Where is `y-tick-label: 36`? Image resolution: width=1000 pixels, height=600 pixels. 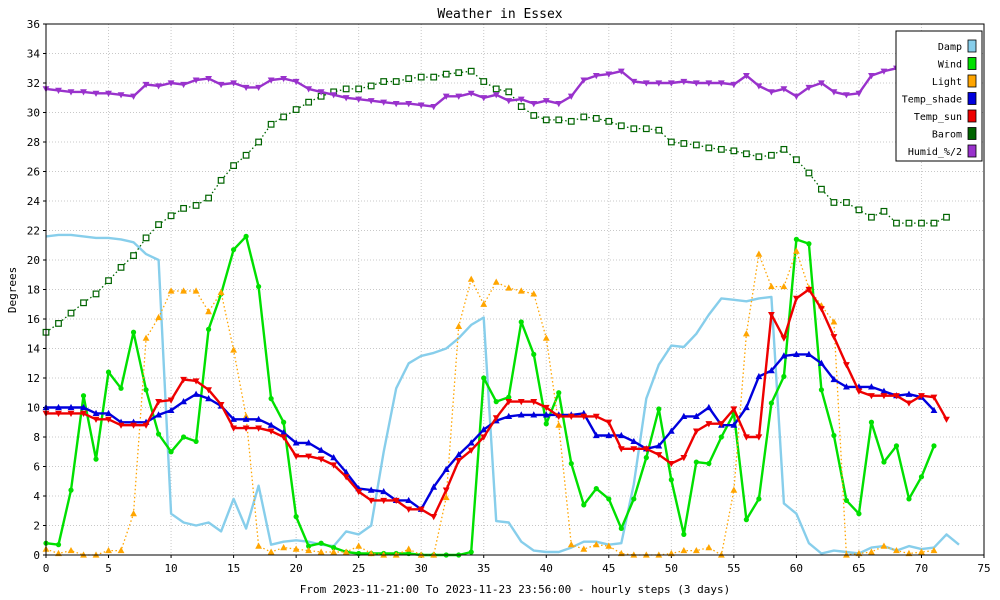
y-tick-label: 36 is located at coordinates (33, 24).